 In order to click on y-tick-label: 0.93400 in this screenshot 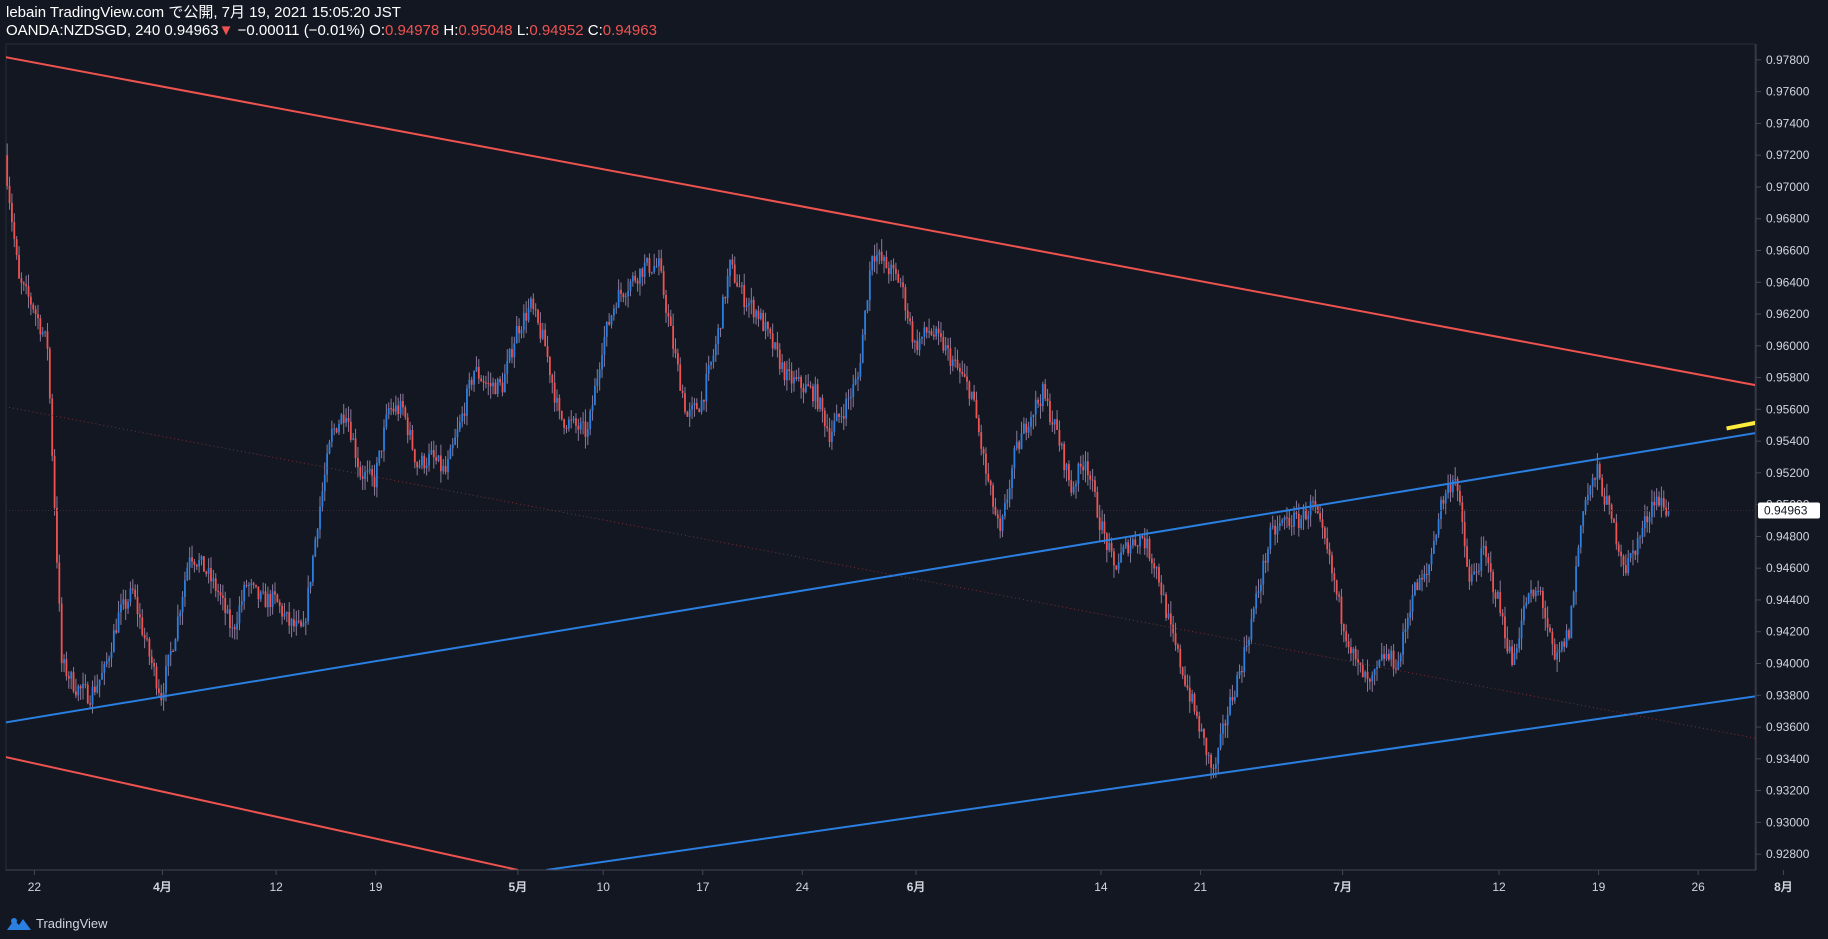, I will do `click(1788, 759)`.